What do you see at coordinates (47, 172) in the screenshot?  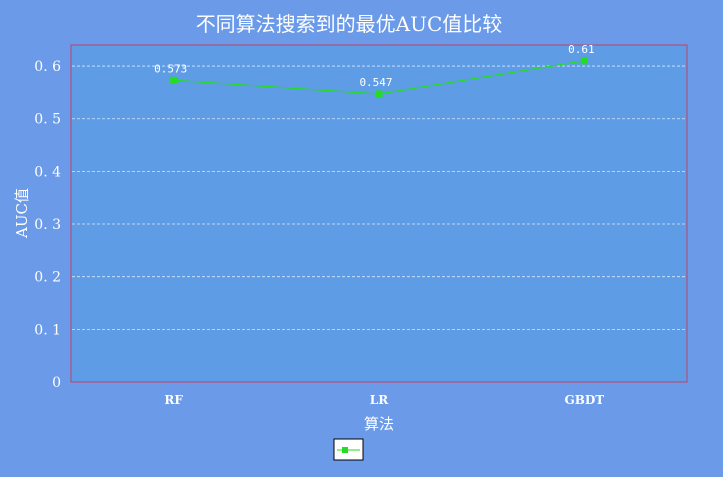 I see `y-tick-label: 0. 4` at bounding box center [47, 172].